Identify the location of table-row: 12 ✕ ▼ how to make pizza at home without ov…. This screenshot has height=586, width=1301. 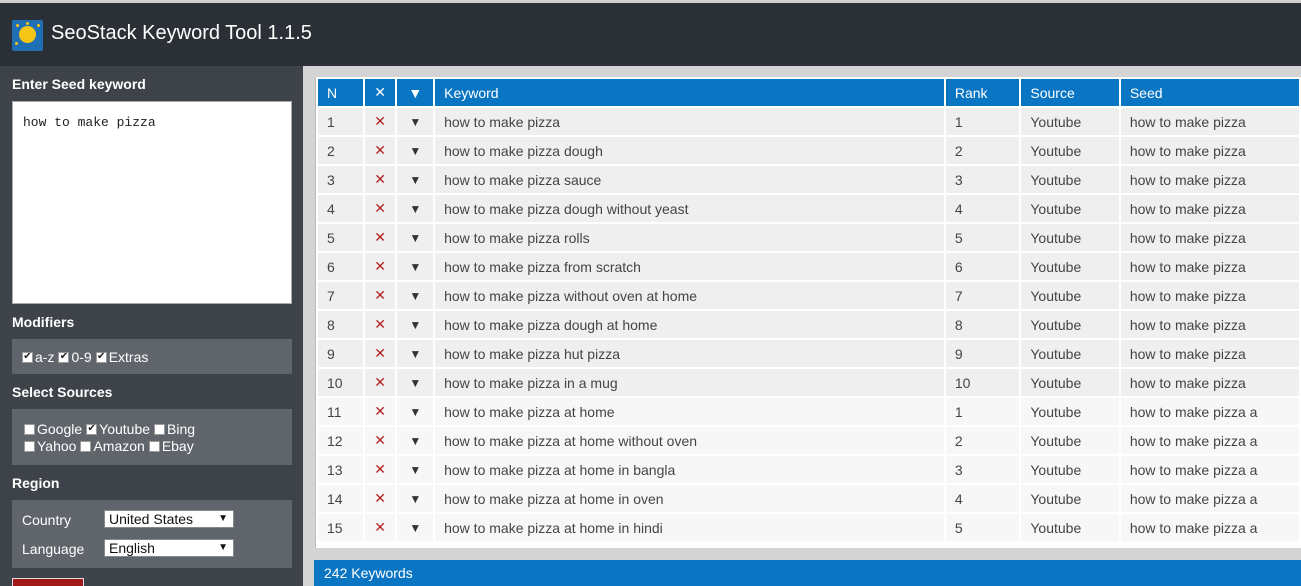
(808, 440).